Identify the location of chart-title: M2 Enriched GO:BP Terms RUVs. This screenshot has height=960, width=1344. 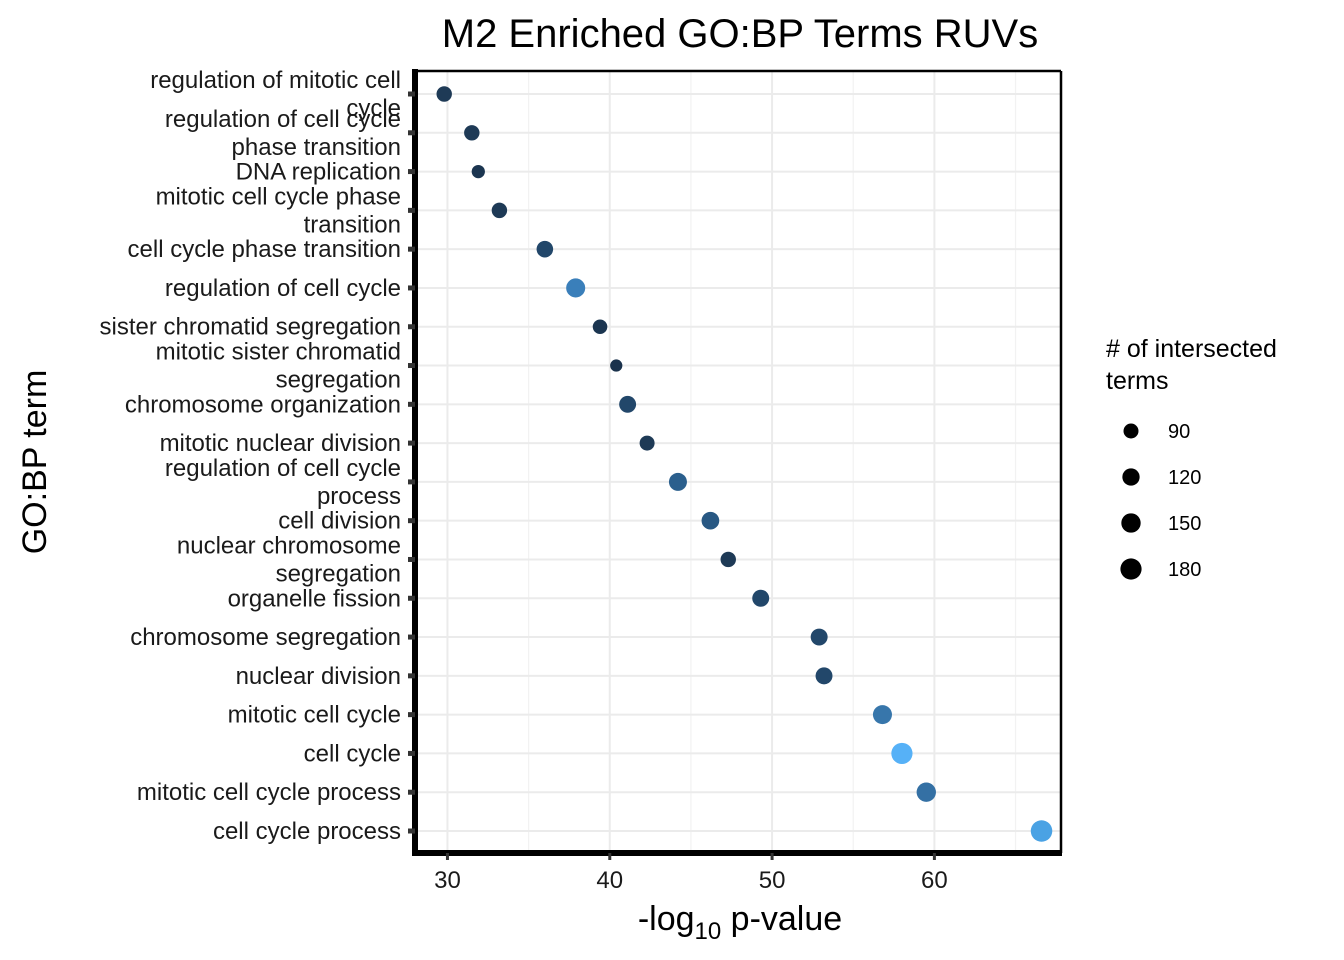
(740, 34).